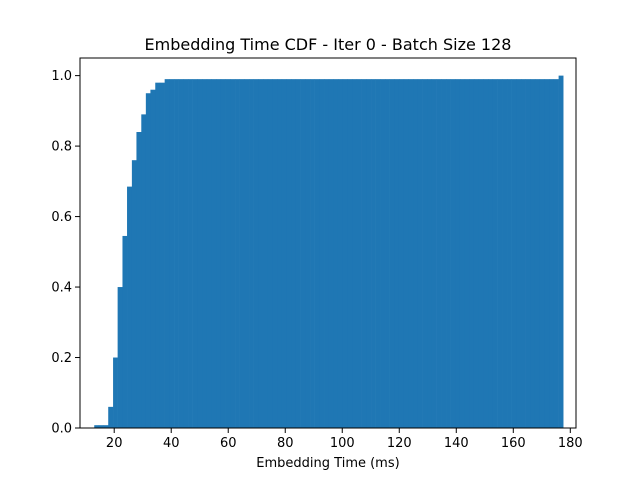 The image size is (640, 480). What do you see at coordinates (327, 463) in the screenshot?
I see `x-axis-label: Embedding Time (ms)` at bounding box center [327, 463].